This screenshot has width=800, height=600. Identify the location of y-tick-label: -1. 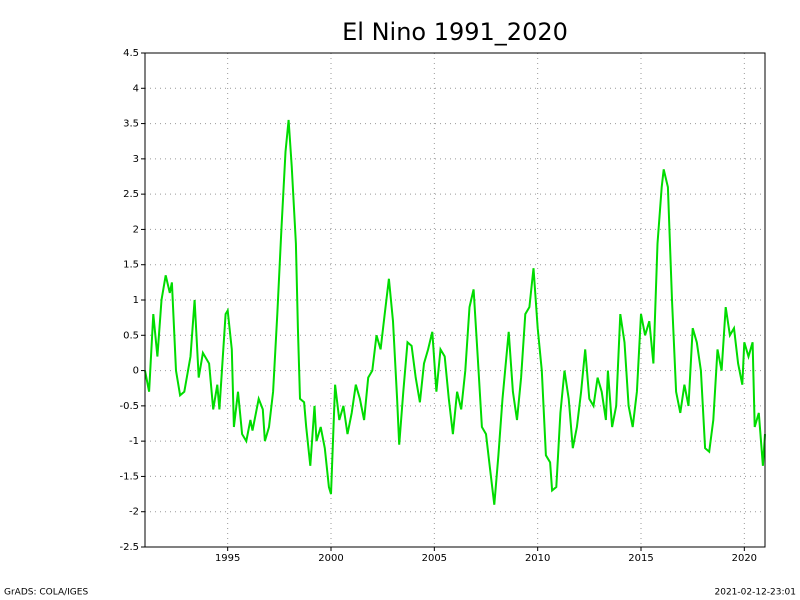
(134, 441).